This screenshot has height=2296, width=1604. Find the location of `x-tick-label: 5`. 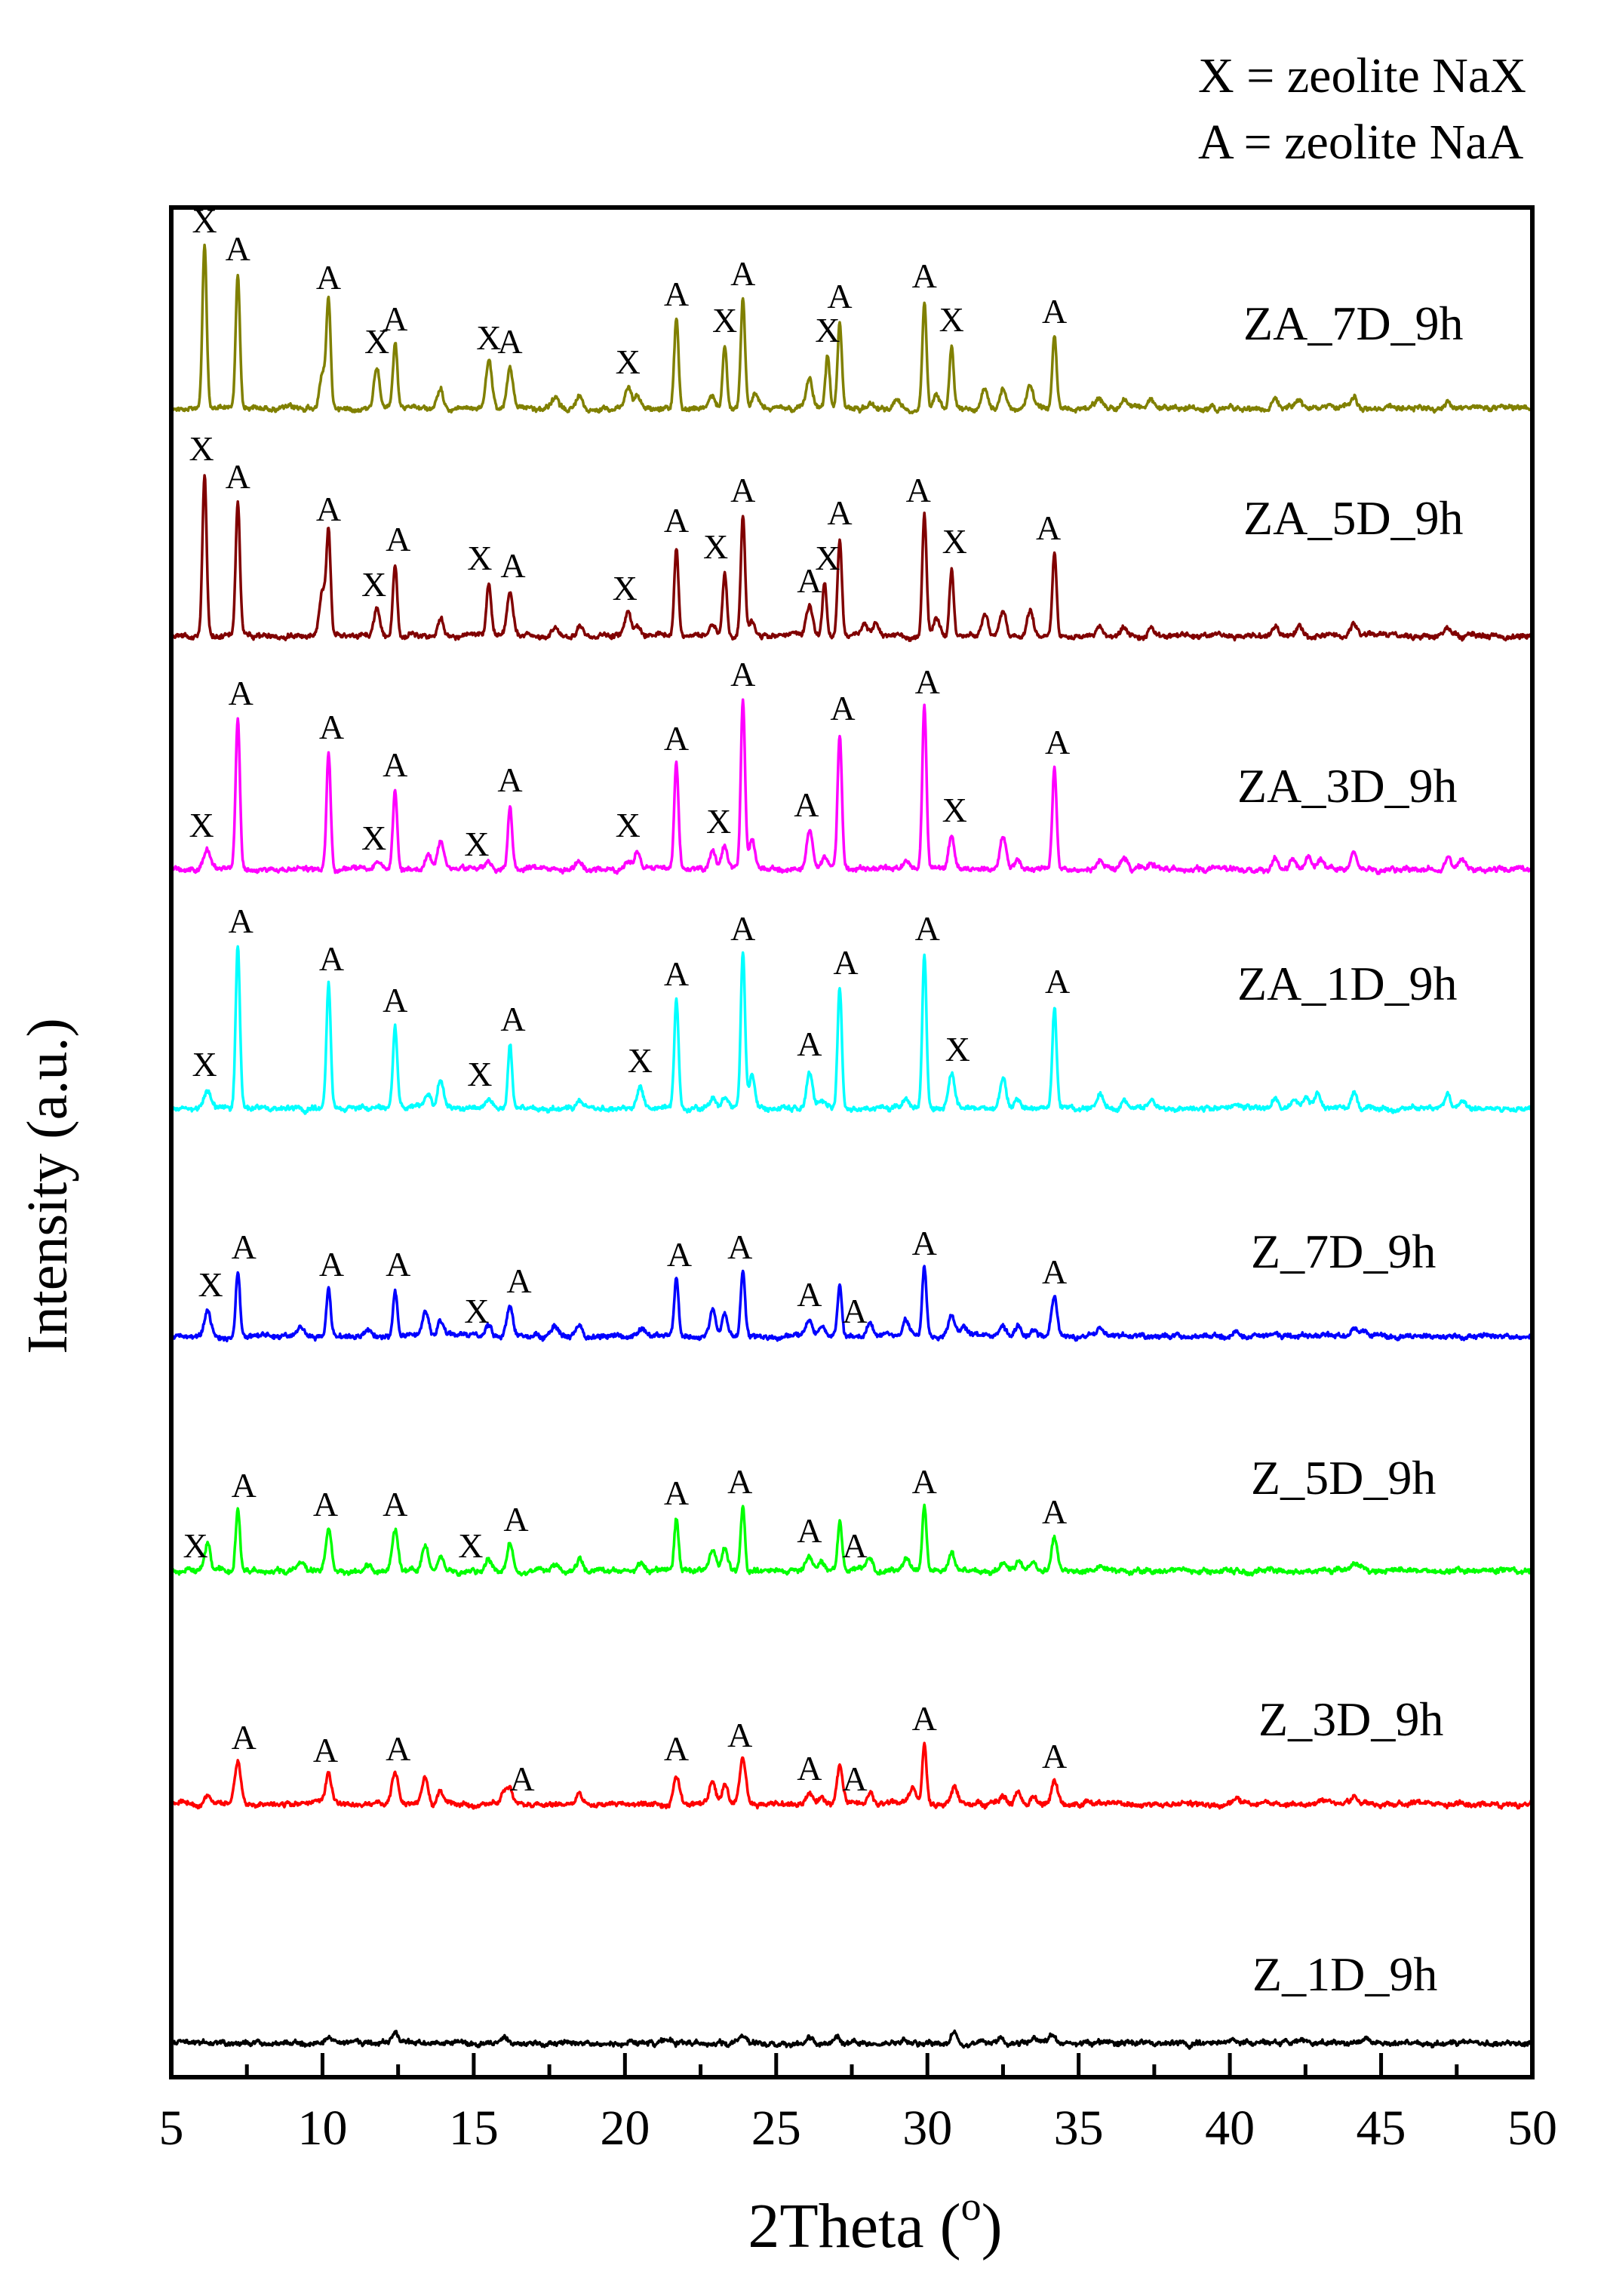

x-tick-label: 5 is located at coordinates (171, 2128).